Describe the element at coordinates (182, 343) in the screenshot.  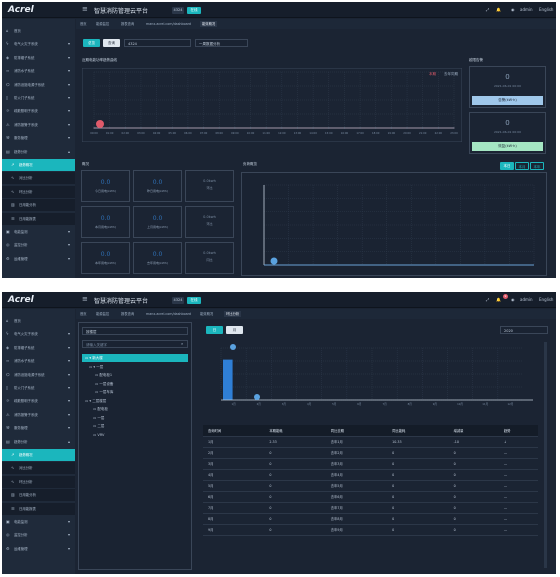
I see `search-icon: ⌕` at that location.